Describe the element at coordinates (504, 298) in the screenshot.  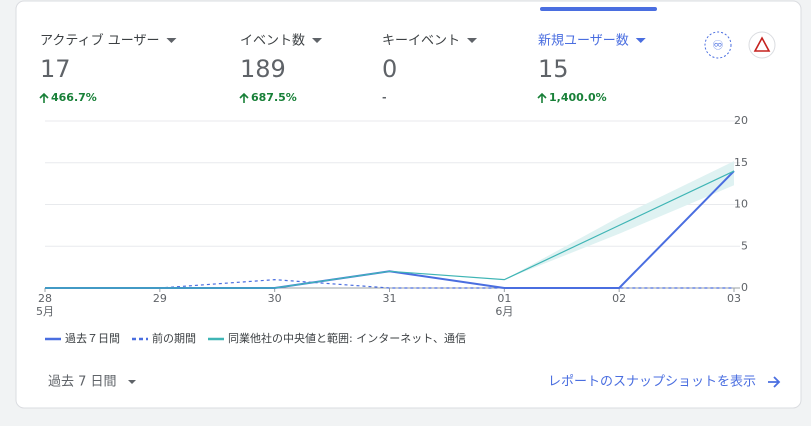
I see `x-tick-label: 01` at that location.